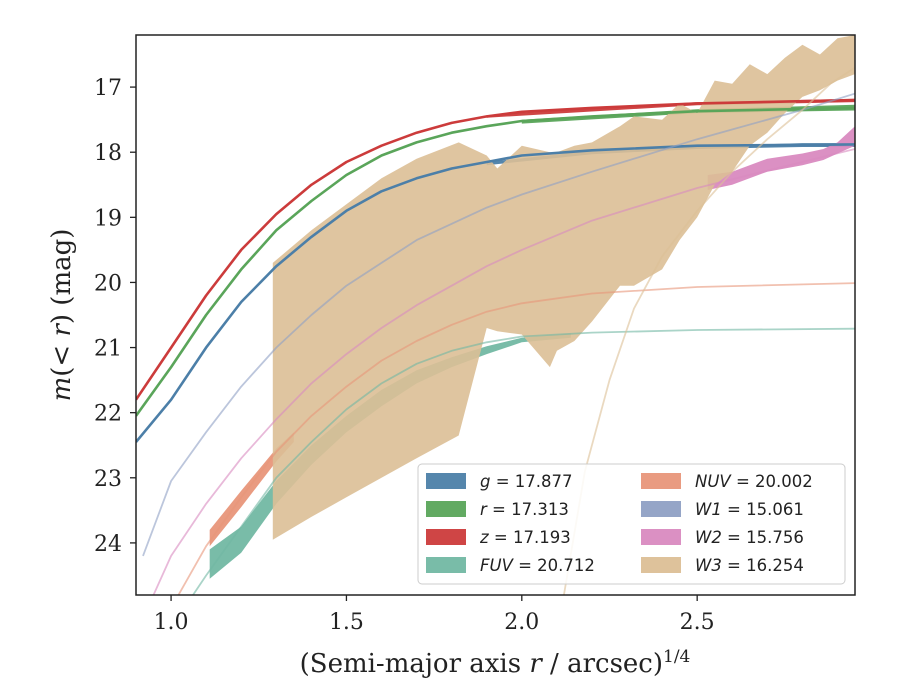 This screenshot has height=700, width=900. What do you see at coordinates (525, 537) in the screenshot?
I see `legend-label-z: z = 17.193` at bounding box center [525, 537].